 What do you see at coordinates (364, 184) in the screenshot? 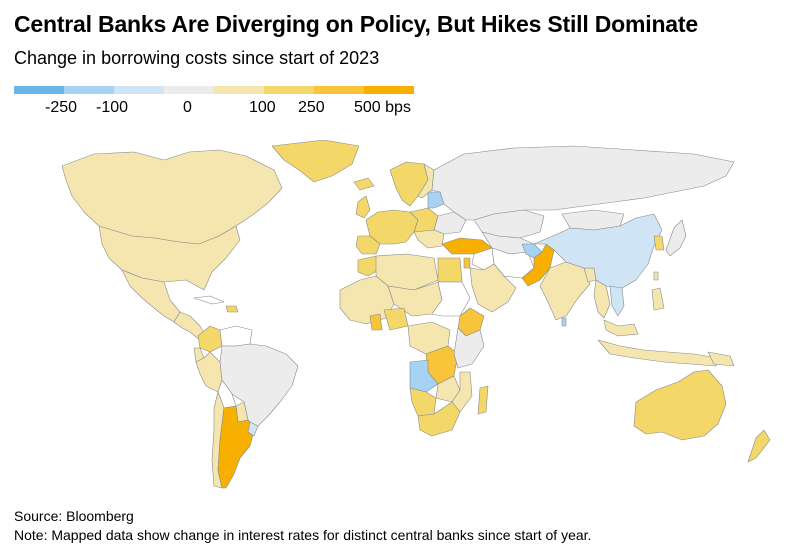
I see `region-iceland` at bounding box center [364, 184].